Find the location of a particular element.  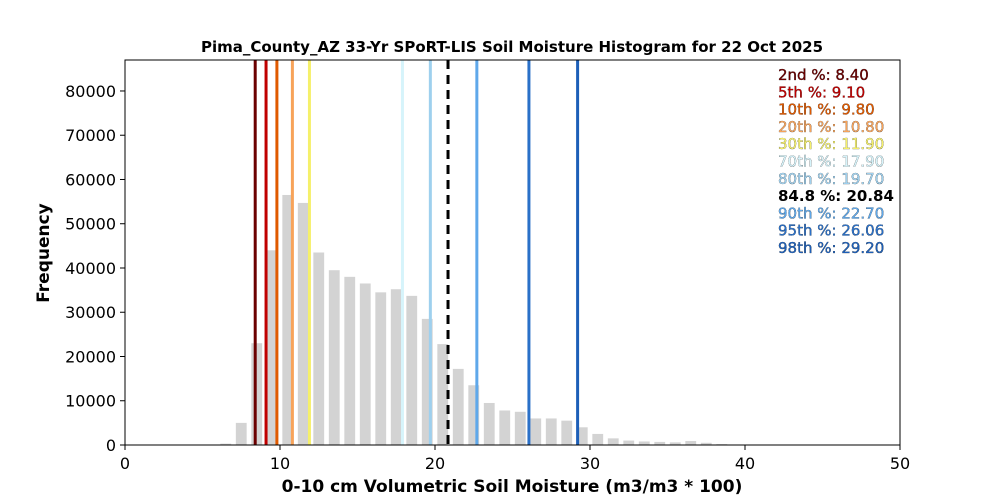

x-axis-ticks: 0 10 20 30 40 50 is located at coordinates (515, 459).